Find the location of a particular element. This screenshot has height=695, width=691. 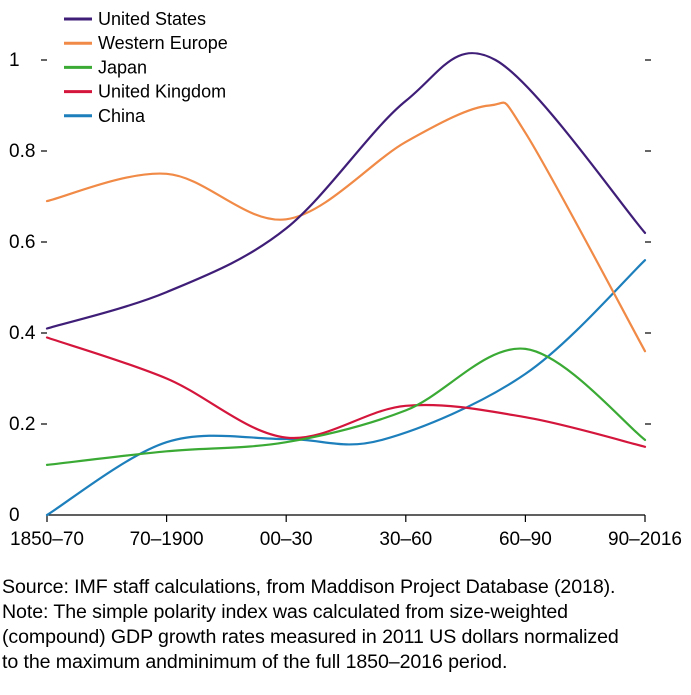

x-tick-label: 70–1900 is located at coordinates (167, 539).